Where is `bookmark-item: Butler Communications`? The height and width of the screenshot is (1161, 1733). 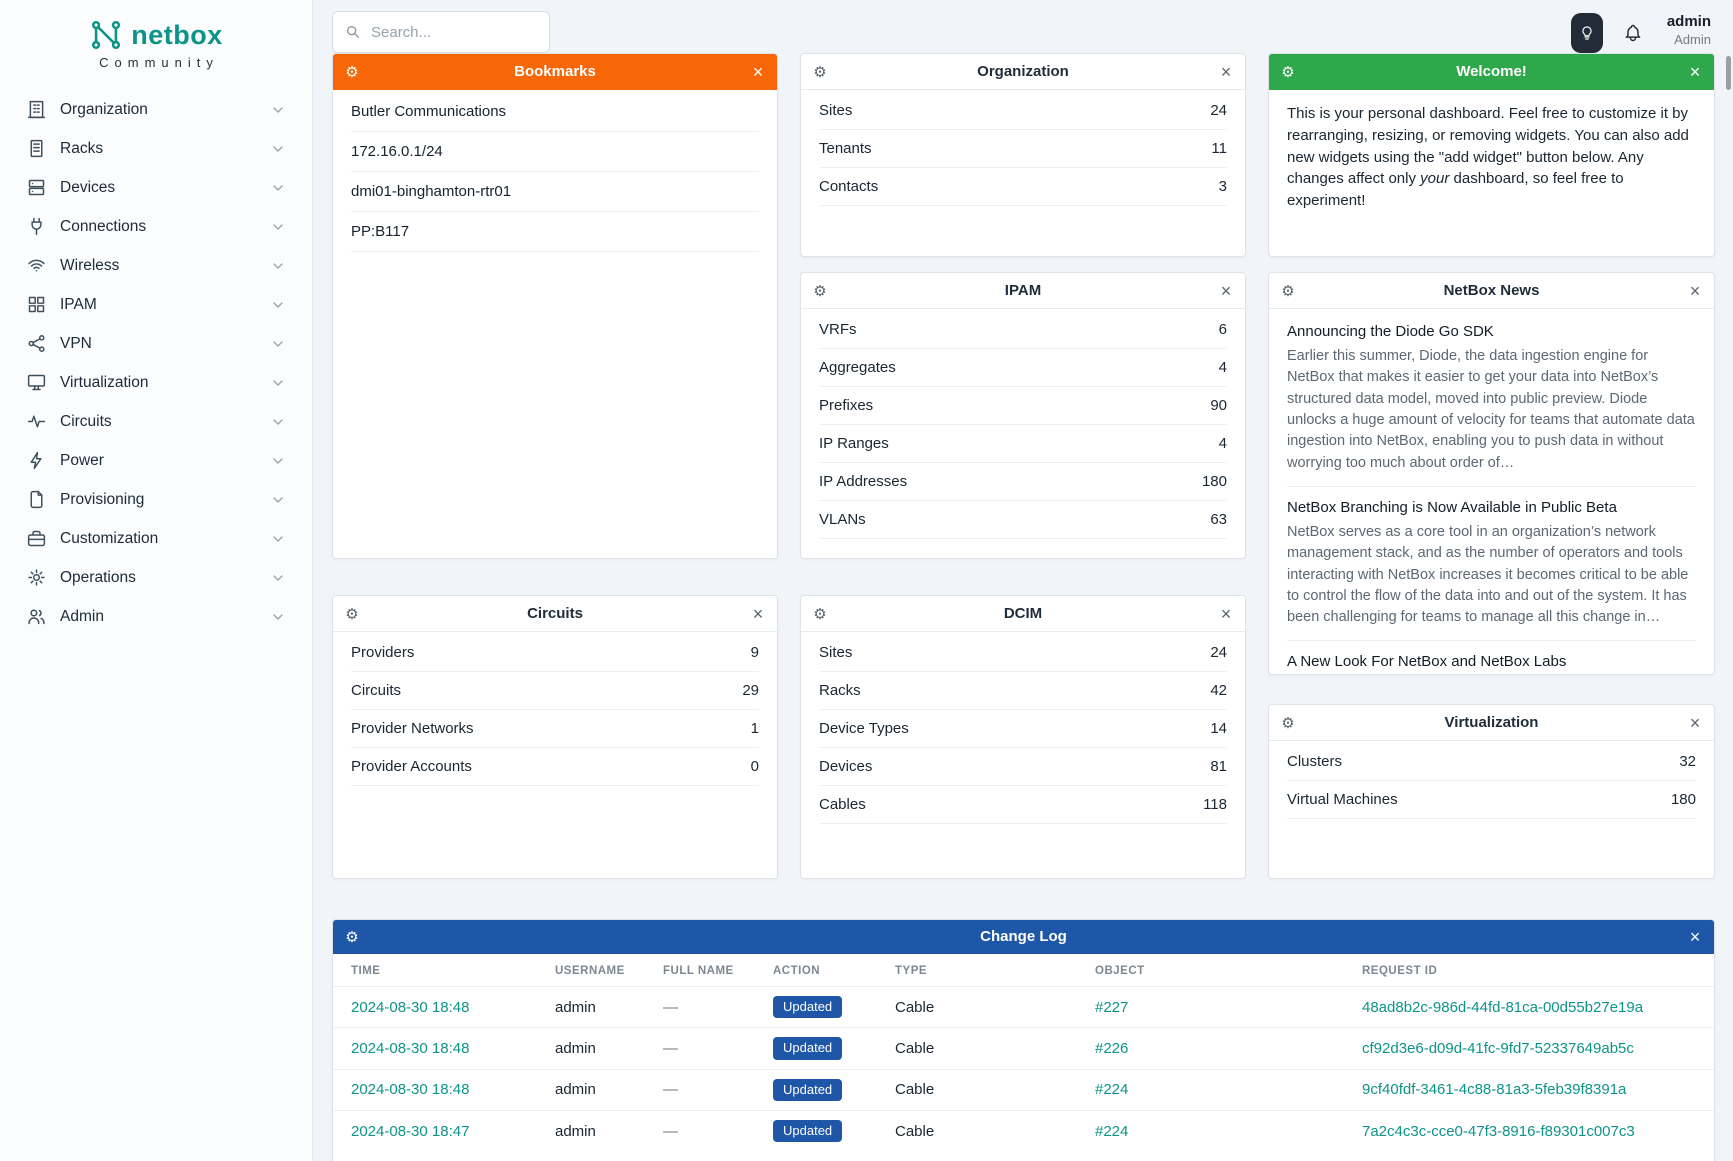
bookmark-item: Butler Communications is located at coordinates (555, 112).